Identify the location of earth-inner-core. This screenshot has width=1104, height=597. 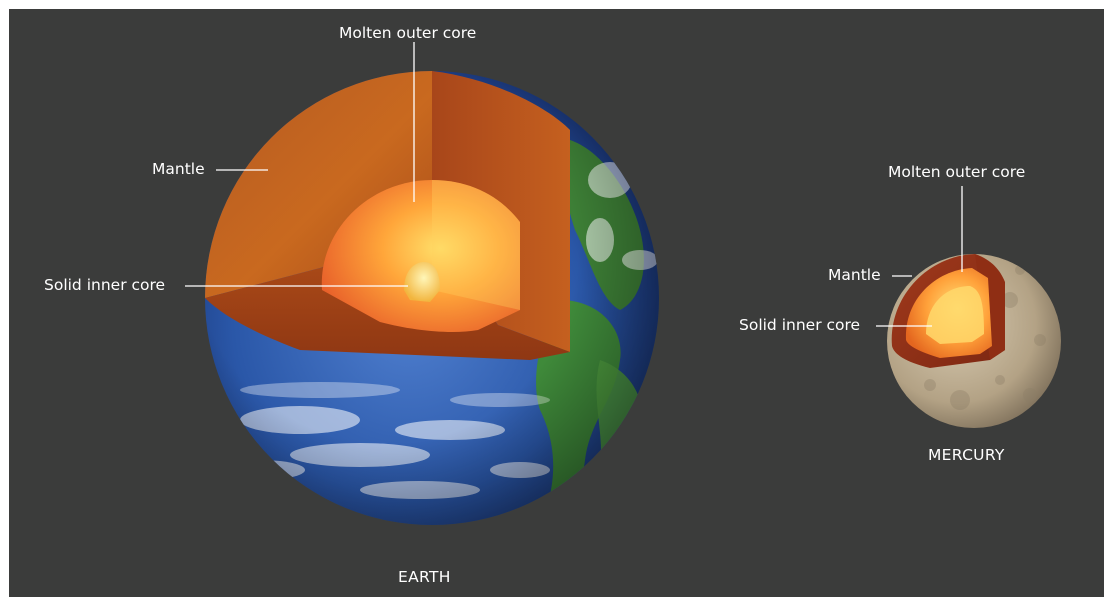
(422, 282).